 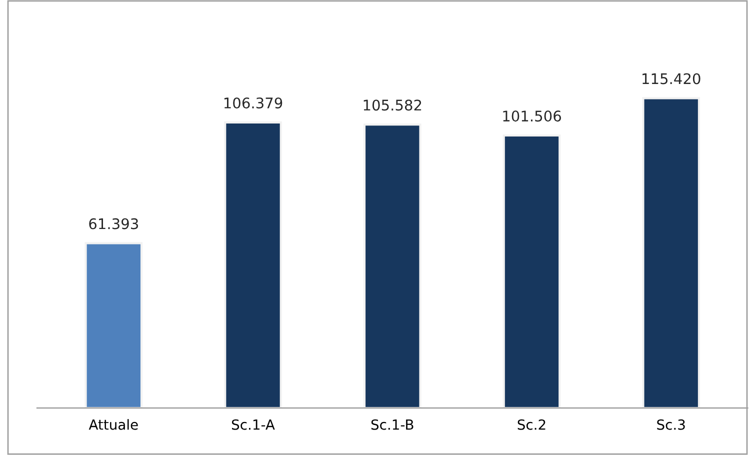 I want to click on x-tick-label: Sc.2, so click(x=532, y=424).